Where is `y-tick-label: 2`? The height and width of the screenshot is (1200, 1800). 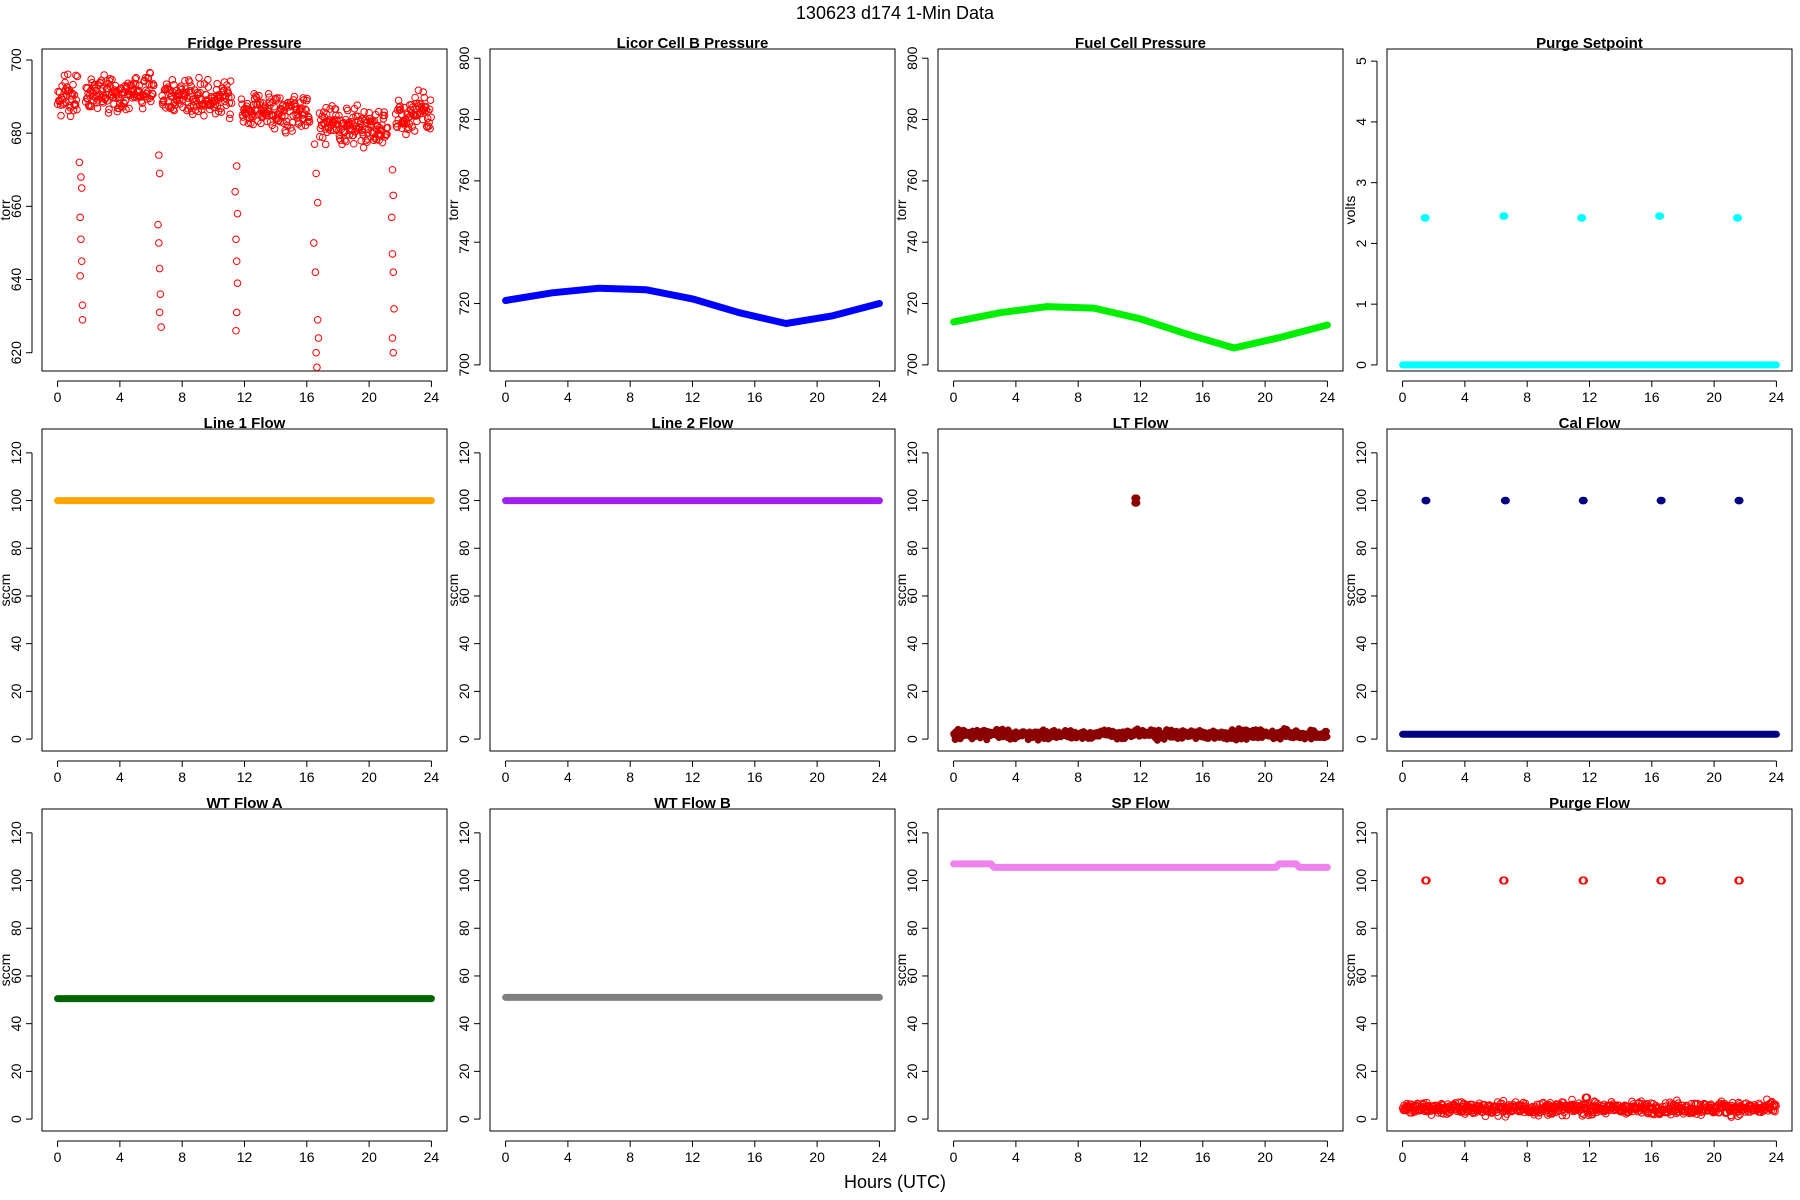 y-tick-label: 2 is located at coordinates (1361, 243).